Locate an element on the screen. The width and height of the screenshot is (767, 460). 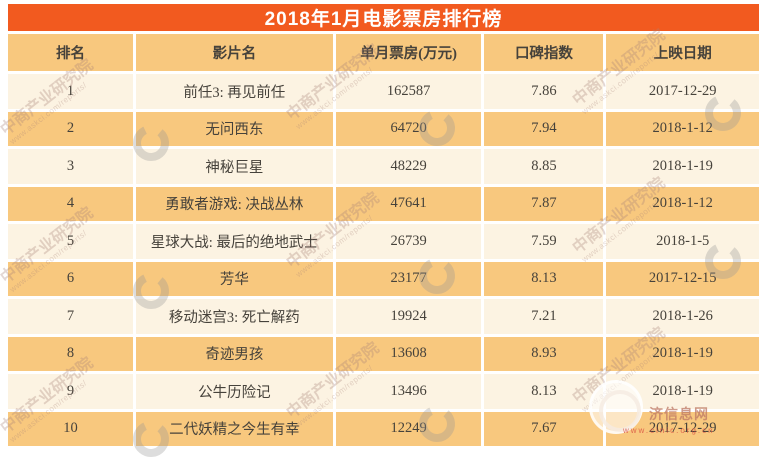
cell-rank: 9 is located at coordinates (70, 391).